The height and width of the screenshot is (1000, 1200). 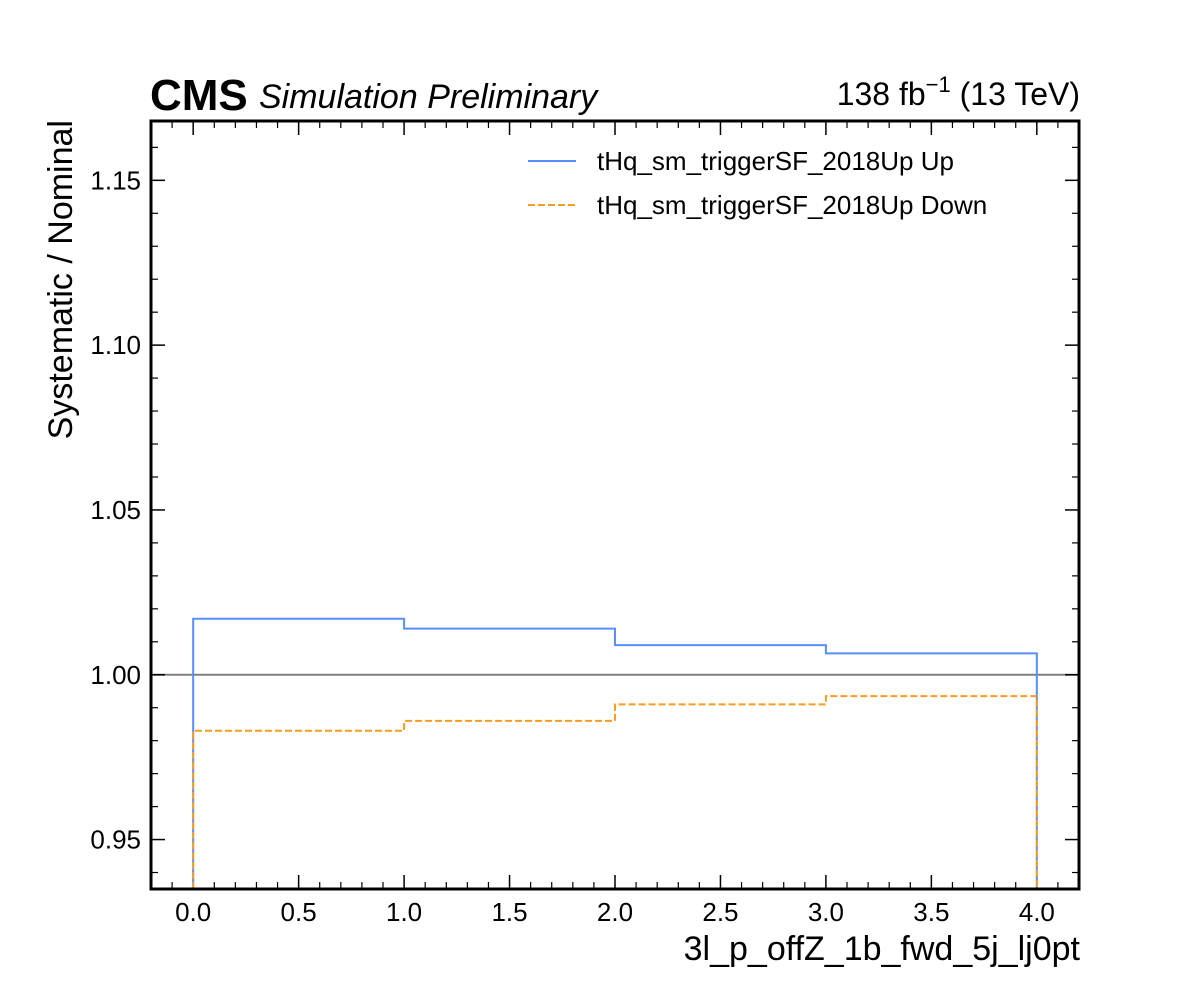 What do you see at coordinates (115, 675) in the screenshot?
I see `y-tick-label: 1.00` at bounding box center [115, 675].